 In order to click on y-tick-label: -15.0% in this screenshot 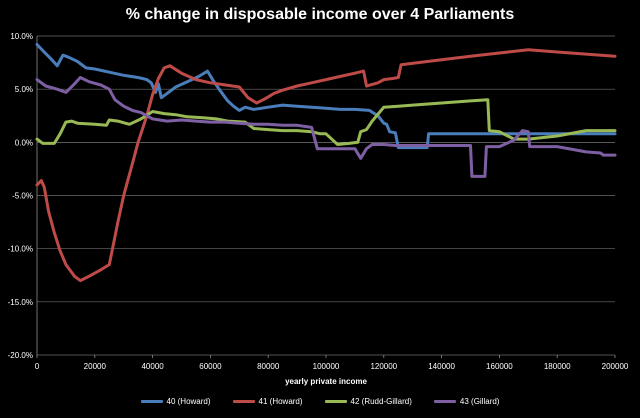, I will do `click(20, 302)`.